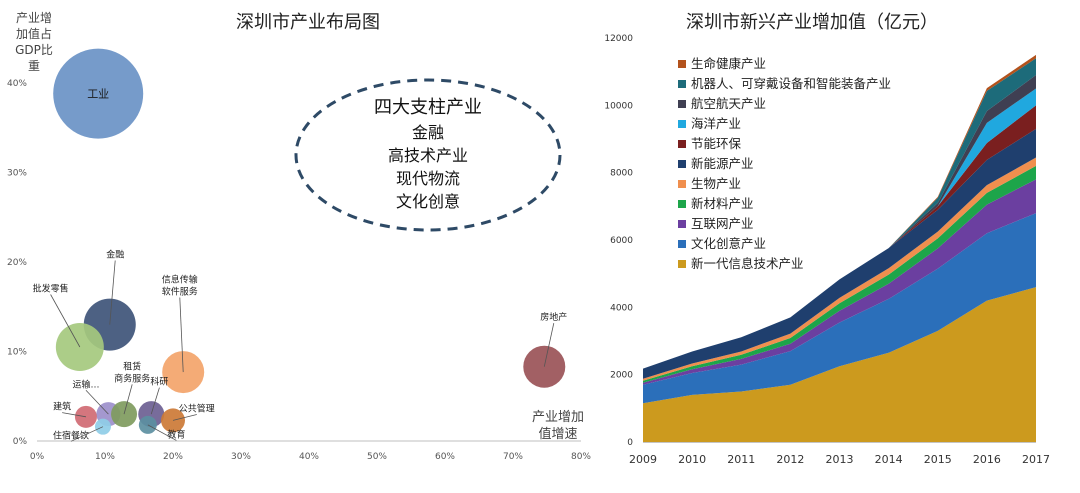  I want to click on bubble-label: 科研, so click(159, 382).